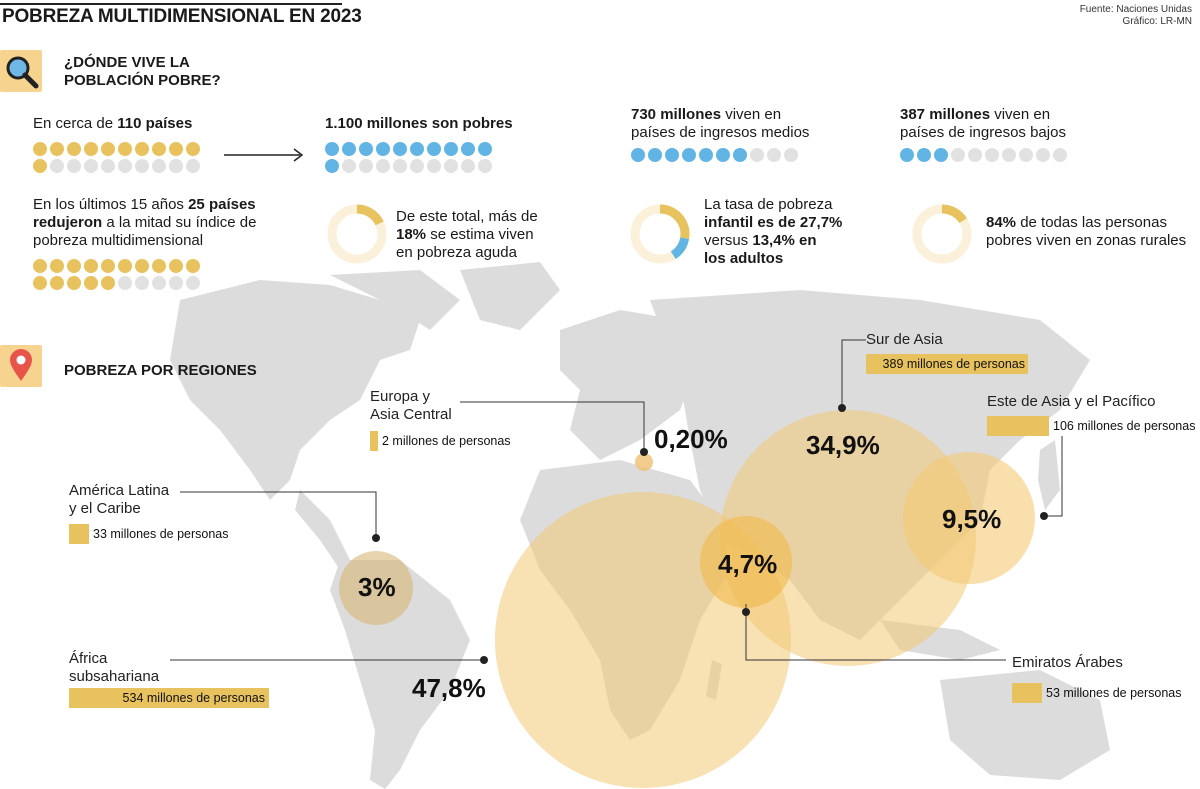 The image size is (1200, 789). Describe the element at coordinates (848, 538) in the screenshot. I see `bubble-south-asia` at that location.